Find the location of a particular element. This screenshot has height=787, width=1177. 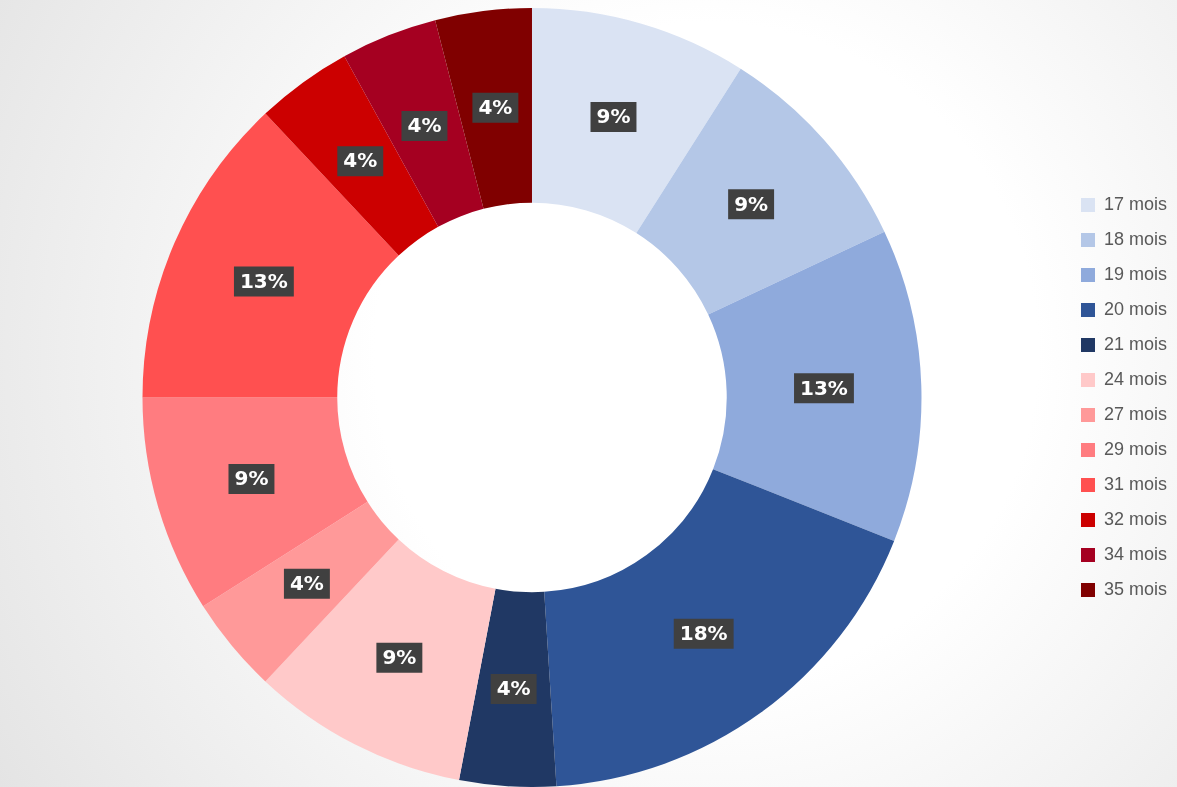

legend-label: 21 mois is located at coordinates (1135, 343).